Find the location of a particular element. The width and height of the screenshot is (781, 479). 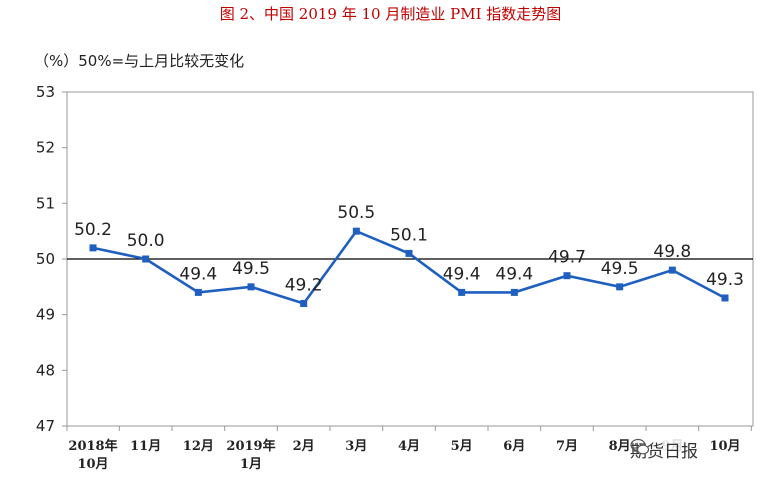

x-tick-label: 12月 is located at coordinates (198, 446).